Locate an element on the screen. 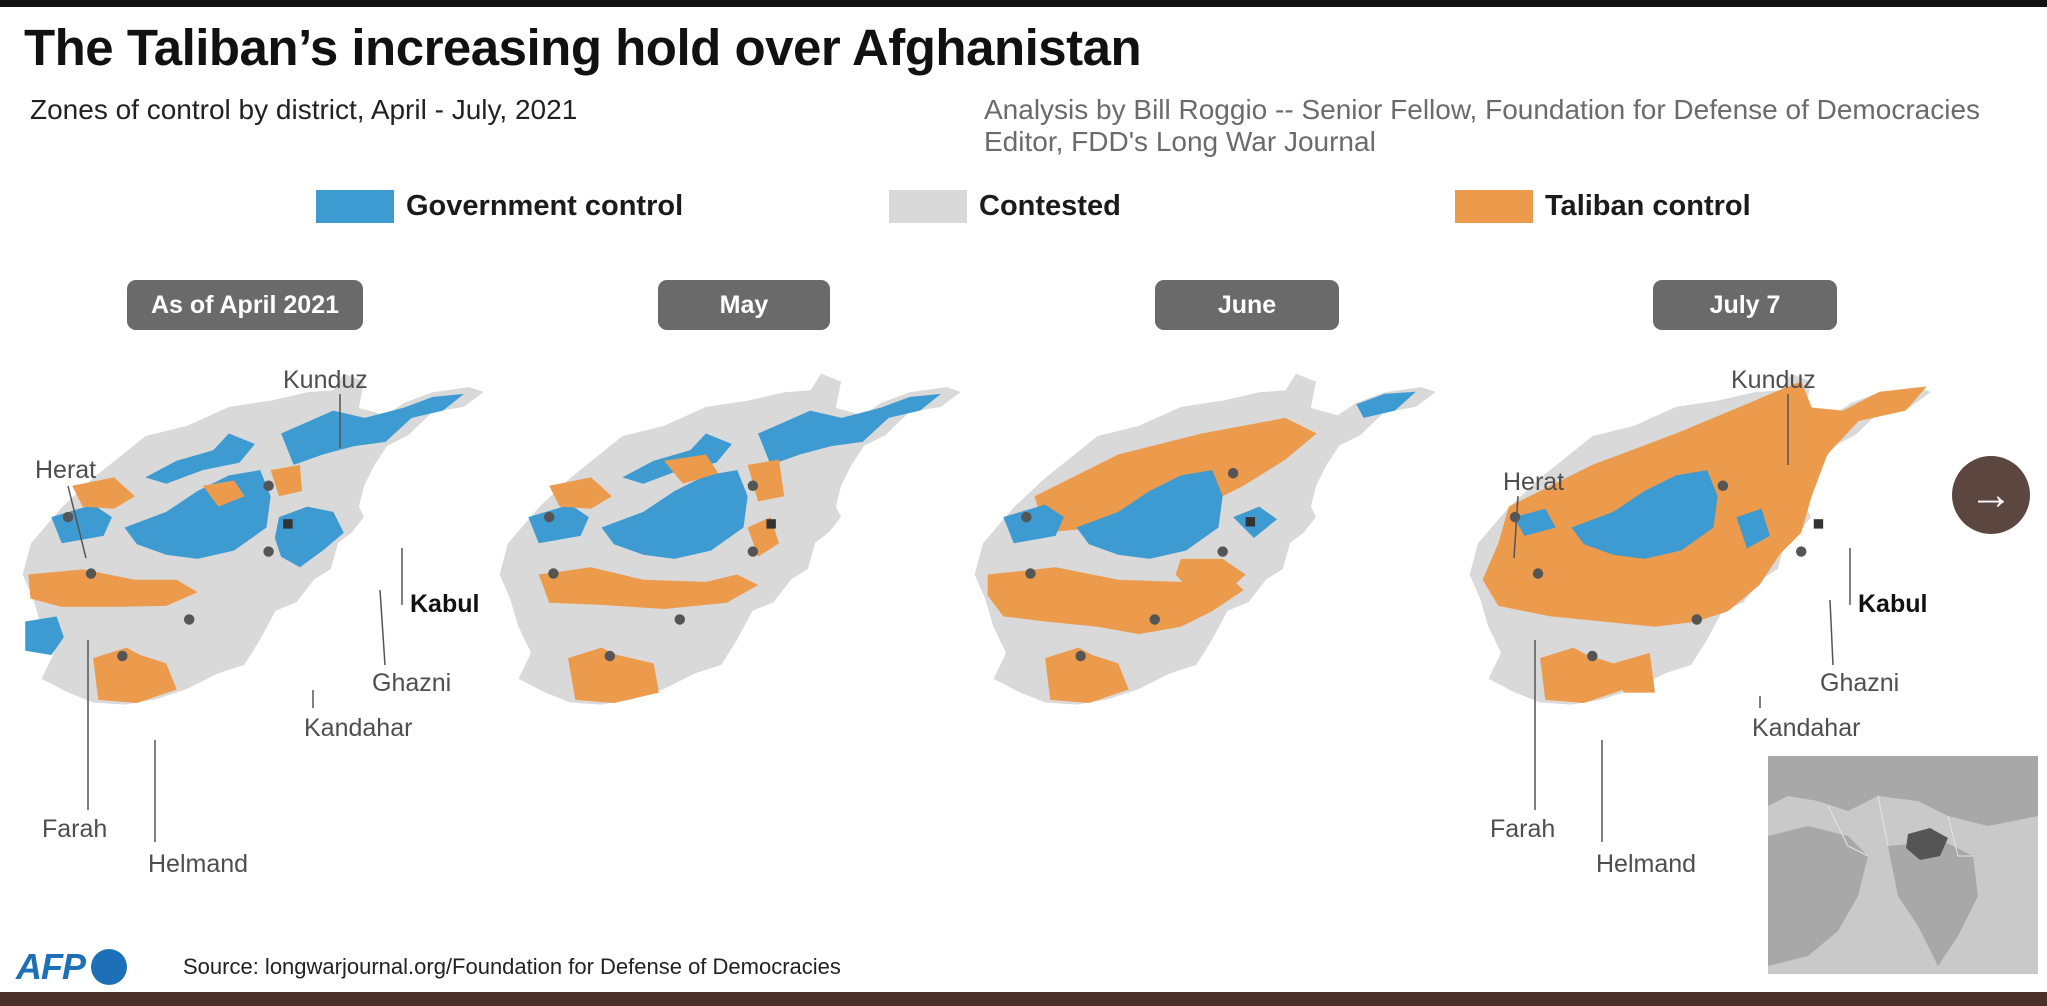  label-herat-april: Herat is located at coordinates (66, 470).